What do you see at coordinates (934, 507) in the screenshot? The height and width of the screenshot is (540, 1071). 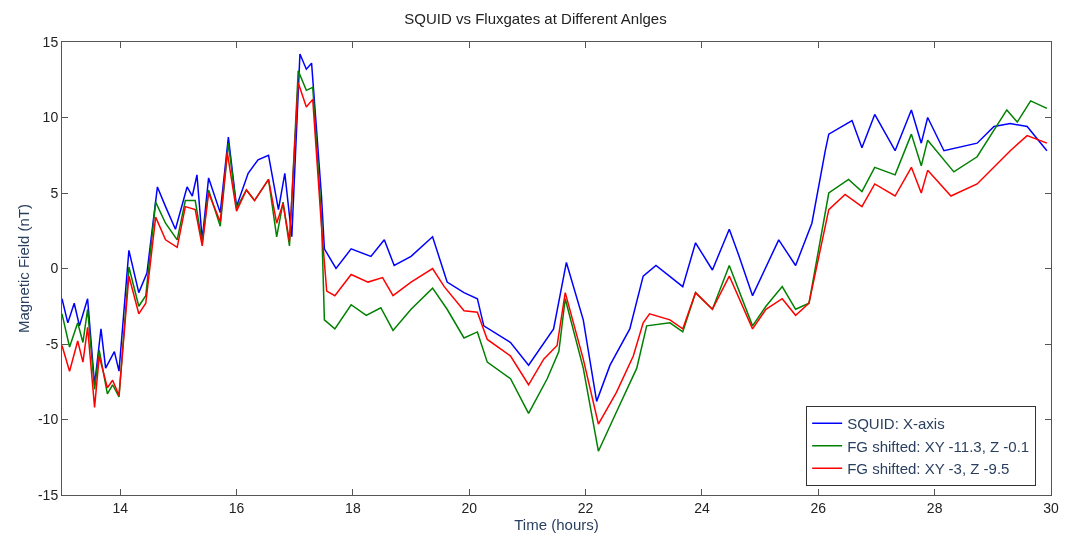 I see `x-tick-label: 28` at bounding box center [934, 507].